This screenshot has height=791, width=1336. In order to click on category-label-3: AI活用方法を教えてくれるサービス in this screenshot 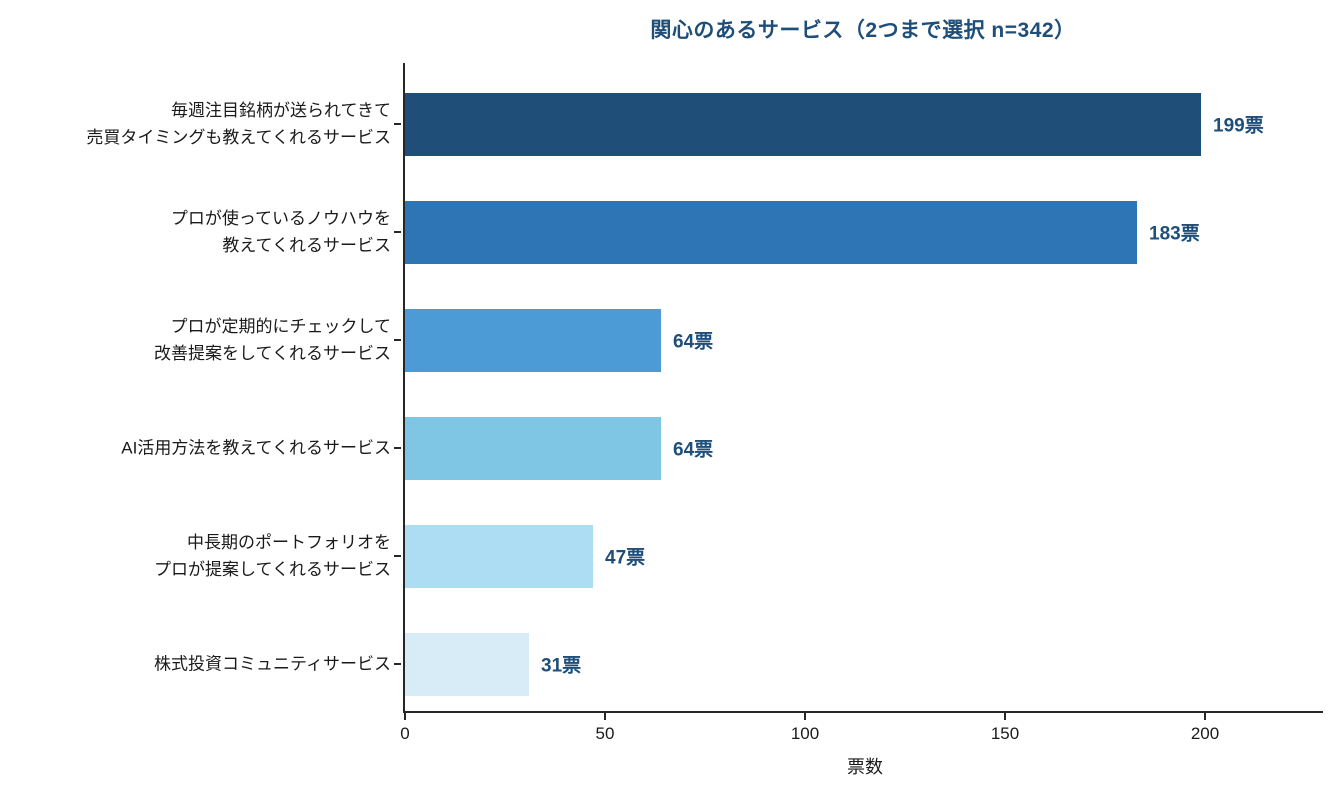, I will do `click(206, 448)`.